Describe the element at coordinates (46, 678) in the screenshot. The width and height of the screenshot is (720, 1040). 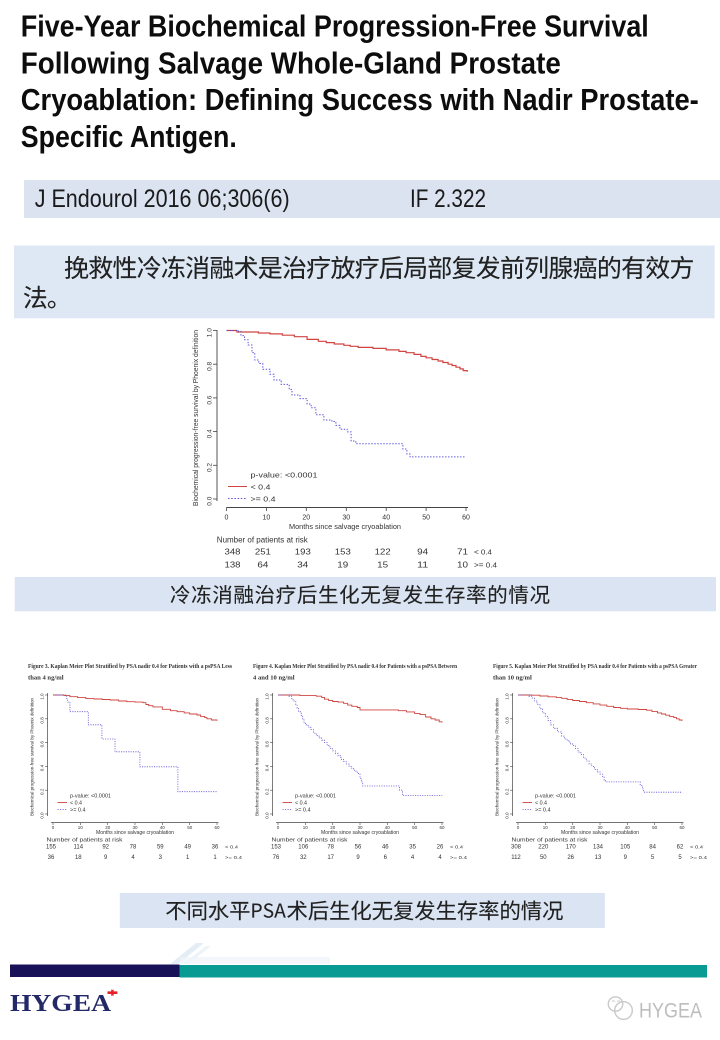
I see `svg-text: than 4 ng/ml` at that location.